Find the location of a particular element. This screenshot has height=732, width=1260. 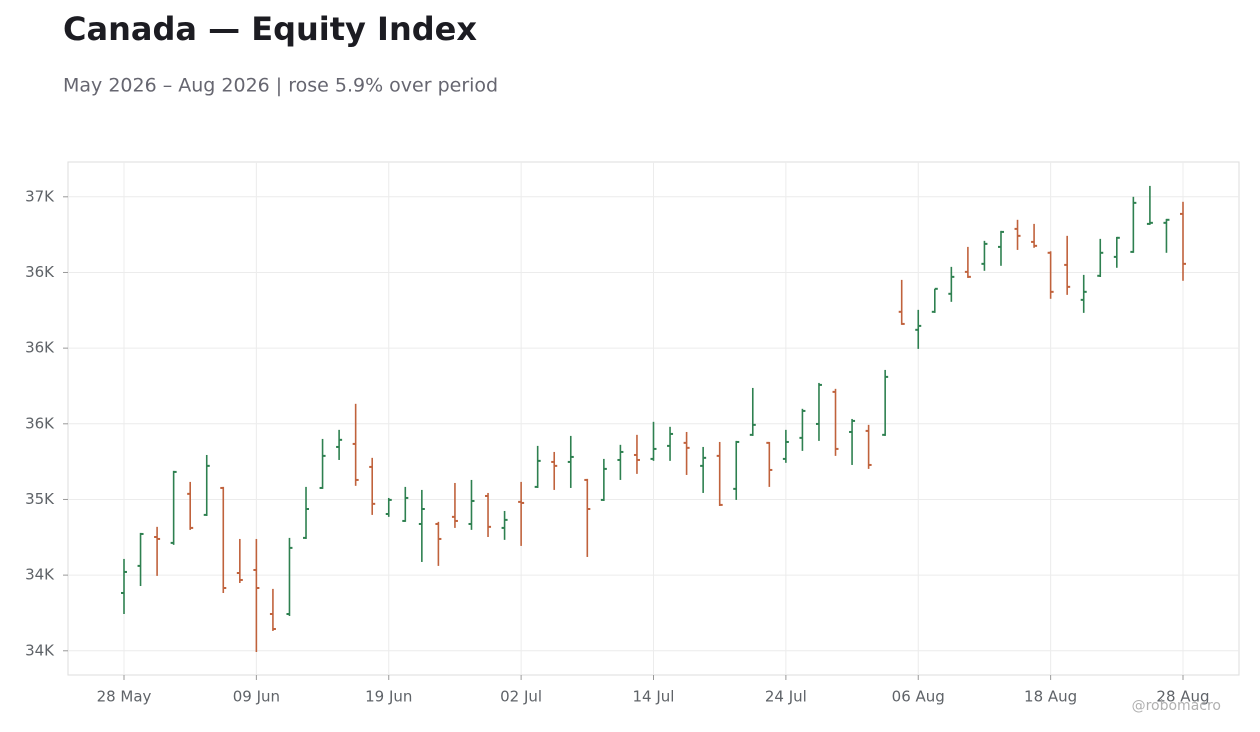

chart-title: Canada — Equity Index is located at coordinates (270, 29).